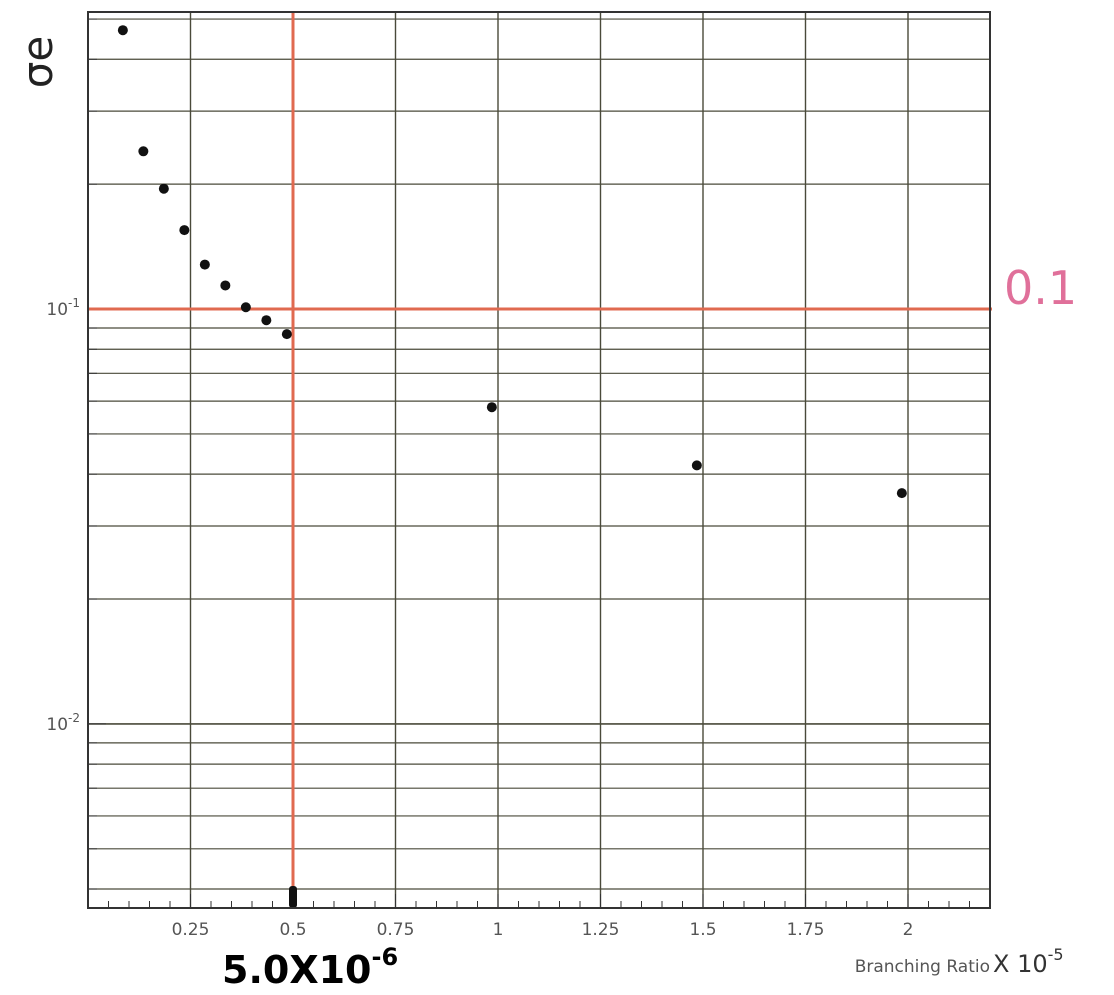  I want to click on vline-annotation-base: 5.0X10, so click(297, 970).